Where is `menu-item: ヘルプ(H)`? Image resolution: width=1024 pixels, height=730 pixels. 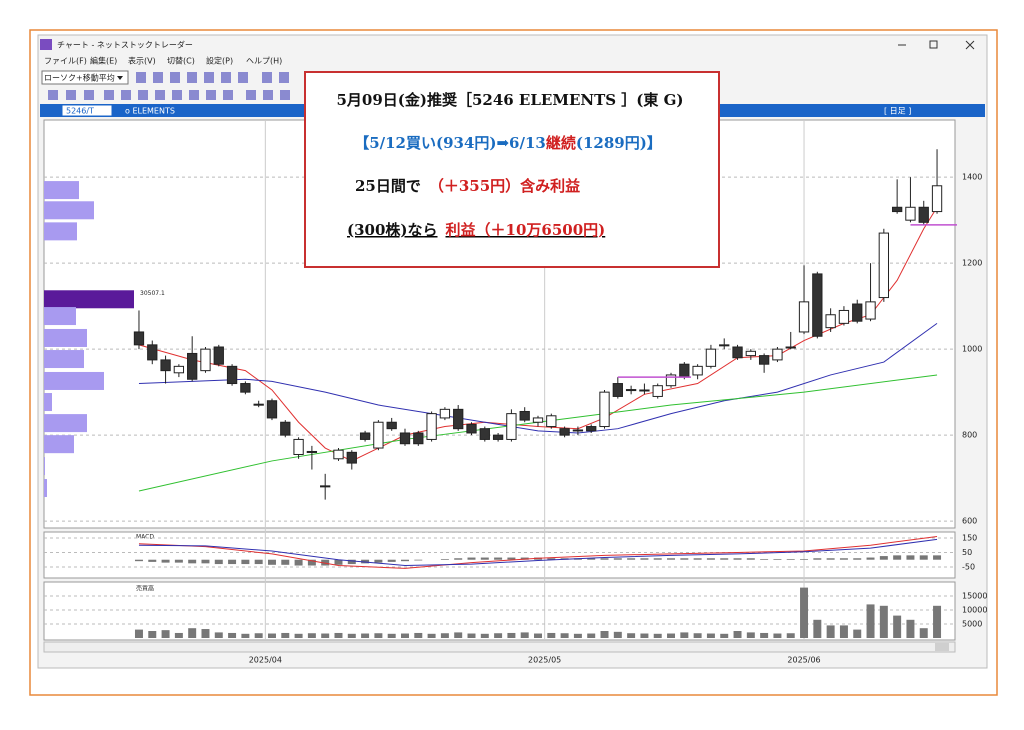 menu-item: ヘルプ(H) is located at coordinates (264, 61).